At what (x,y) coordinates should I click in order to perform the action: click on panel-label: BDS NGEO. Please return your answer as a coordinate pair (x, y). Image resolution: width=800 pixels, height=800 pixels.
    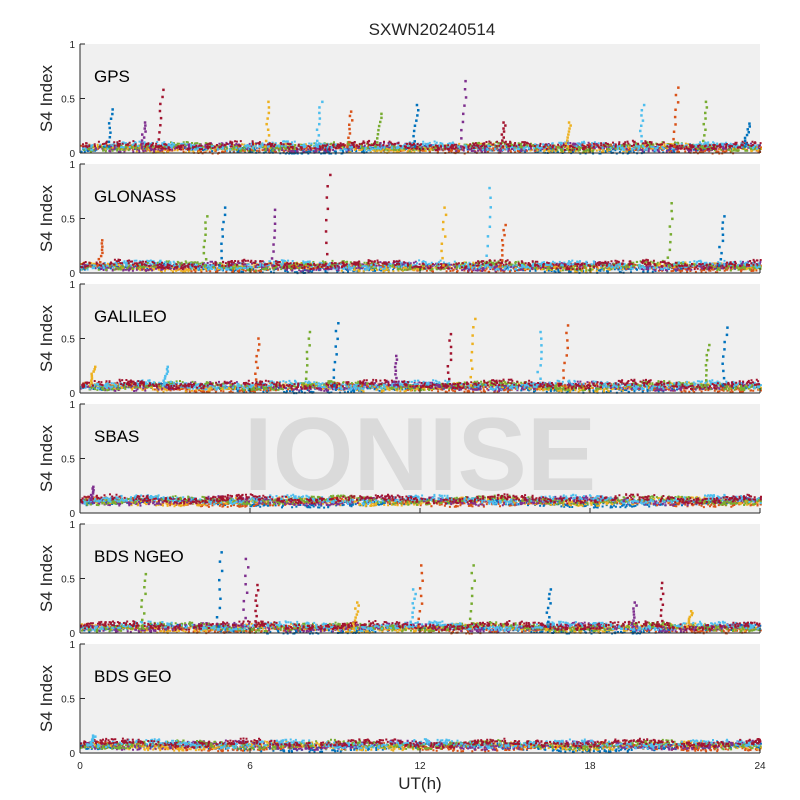
    Looking at the image, I should click on (139, 556).